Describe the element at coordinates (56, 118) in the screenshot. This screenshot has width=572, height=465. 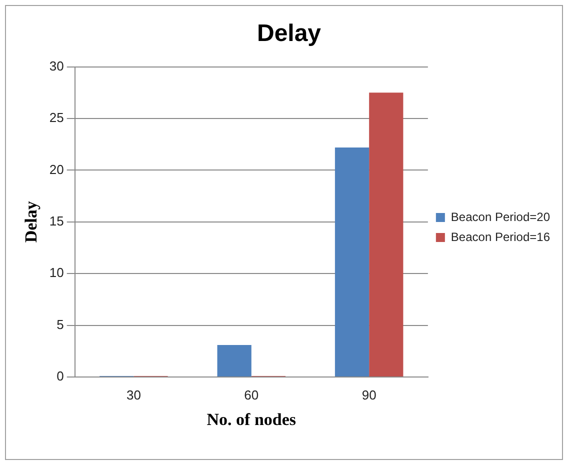
I see `y-tick-label: 25` at that location.